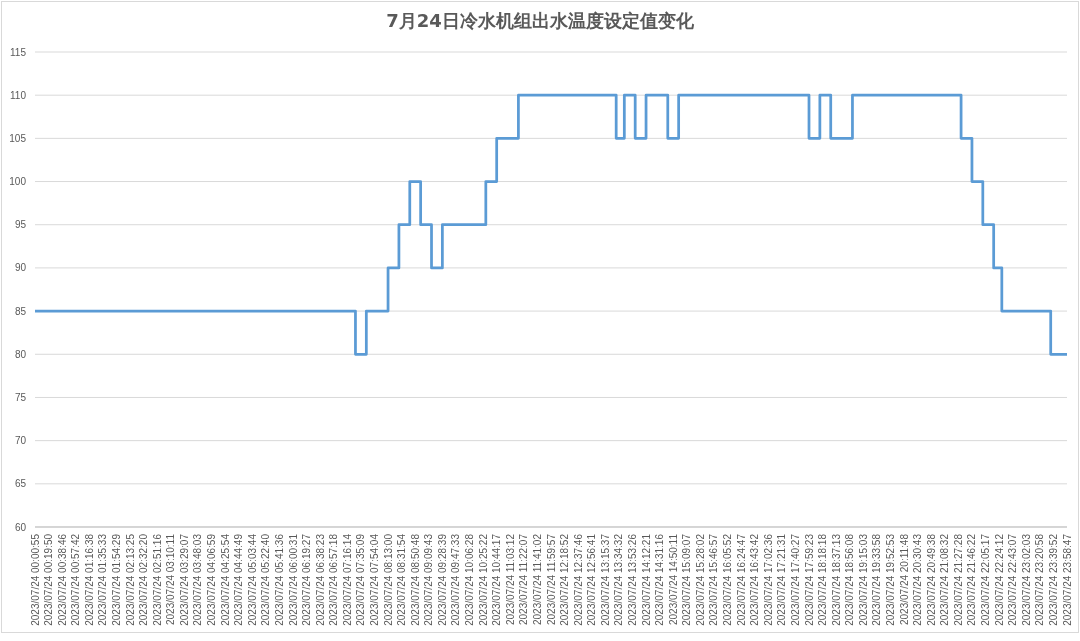 This screenshot has height=641, width=1080. Describe the element at coordinates (540, 20) in the screenshot. I see `title: 7月24日冷水机组出水温度设定值变化` at that location.